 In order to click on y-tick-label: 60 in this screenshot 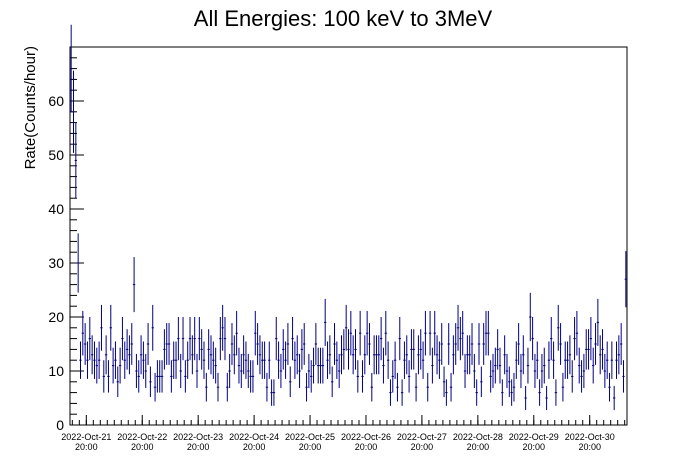, I will do `click(56, 101)`.